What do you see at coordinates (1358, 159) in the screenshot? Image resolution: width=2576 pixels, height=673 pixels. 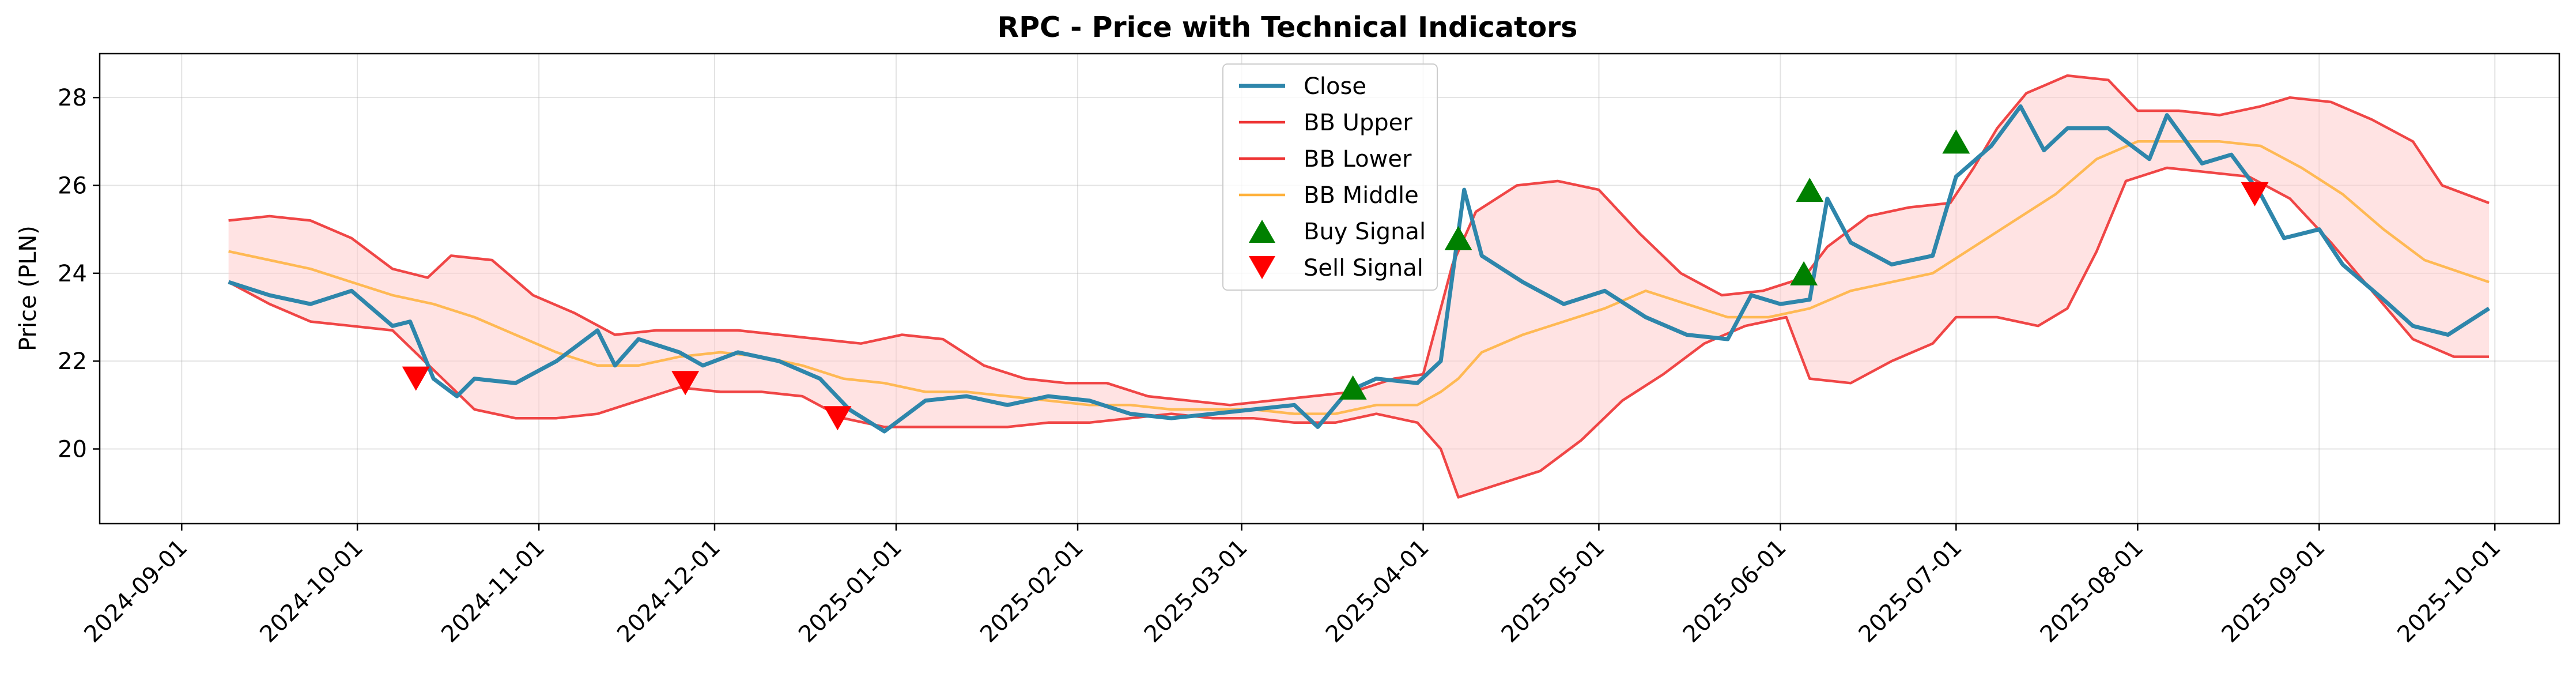 I see `legend-label: BB Lower` at bounding box center [1358, 159].